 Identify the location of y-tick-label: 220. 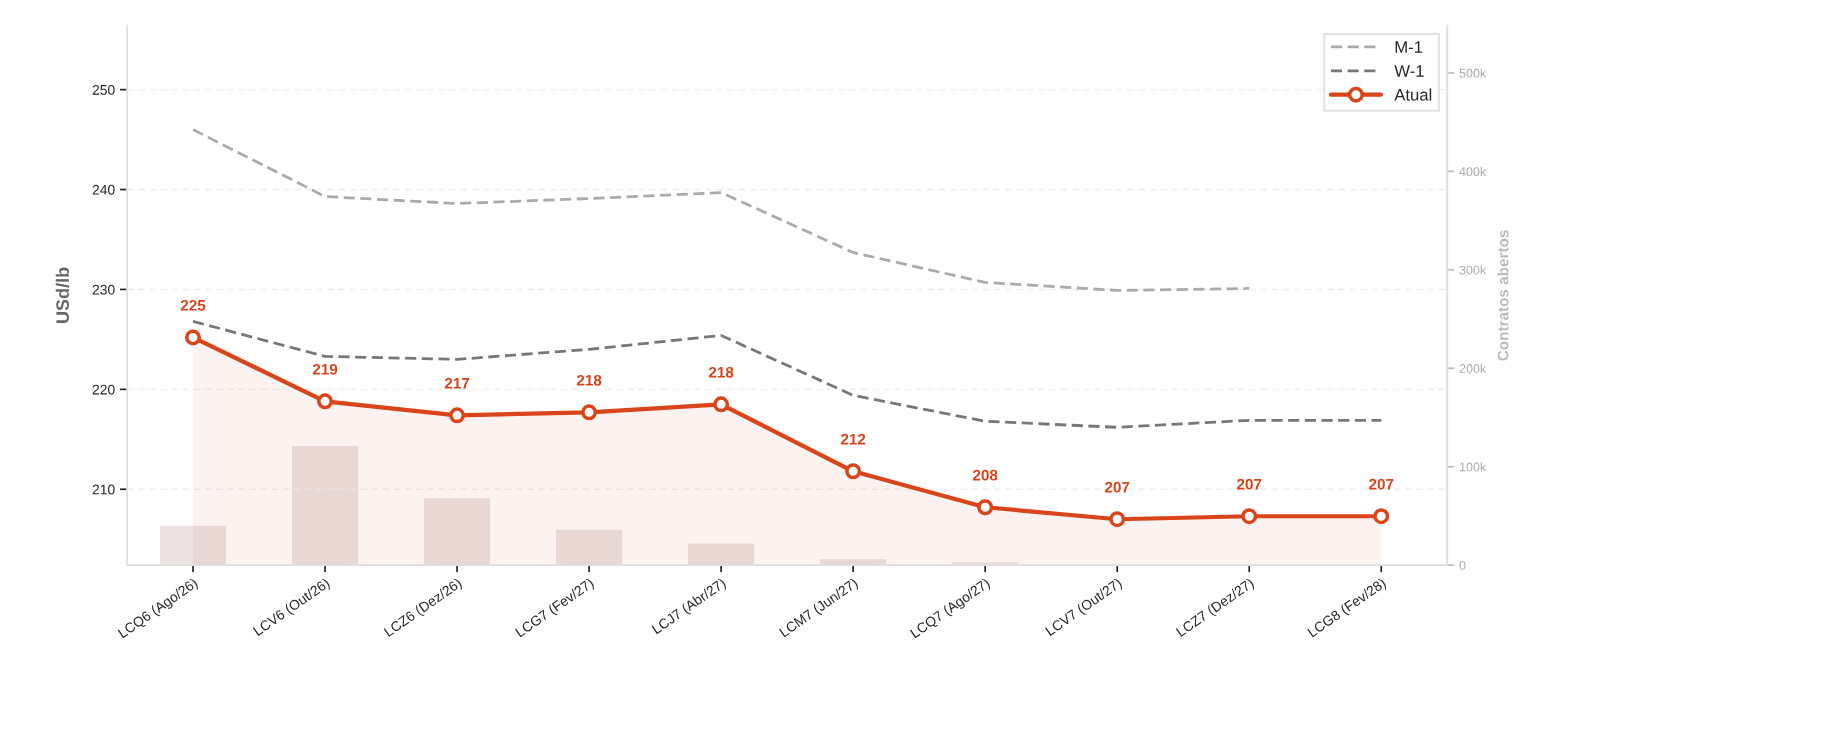
(103, 389).